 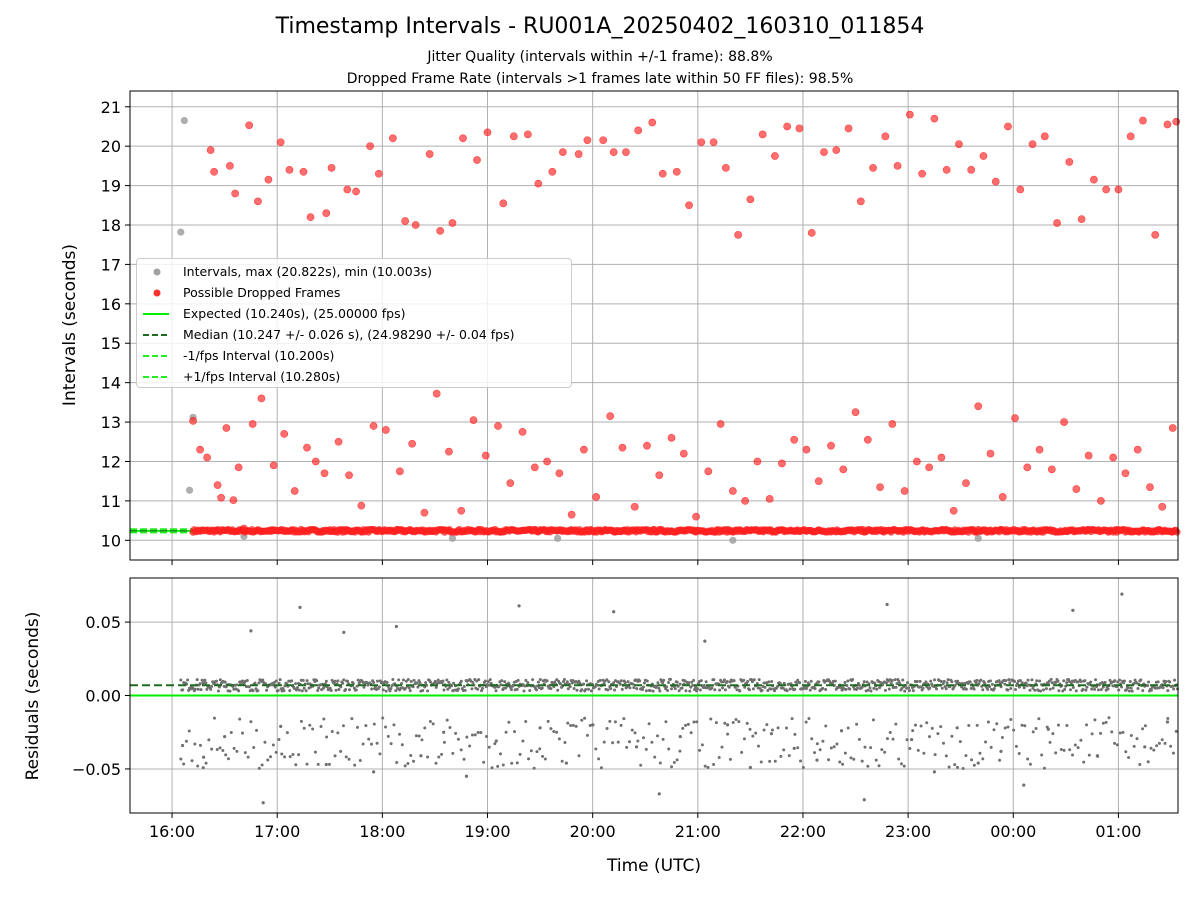 I want to click on bottom-y-axis-label: Residuals (seconds), so click(x=33, y=696).